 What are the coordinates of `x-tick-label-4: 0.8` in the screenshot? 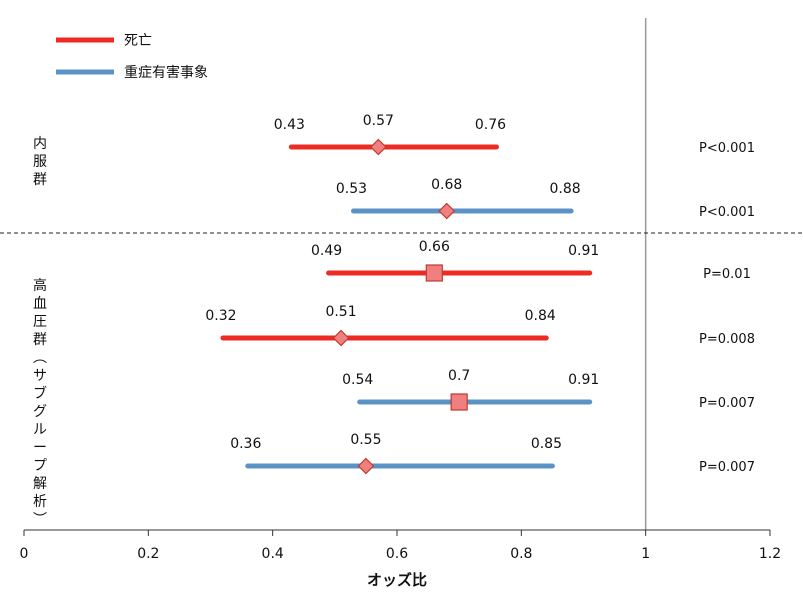 It's located at (521, 554).